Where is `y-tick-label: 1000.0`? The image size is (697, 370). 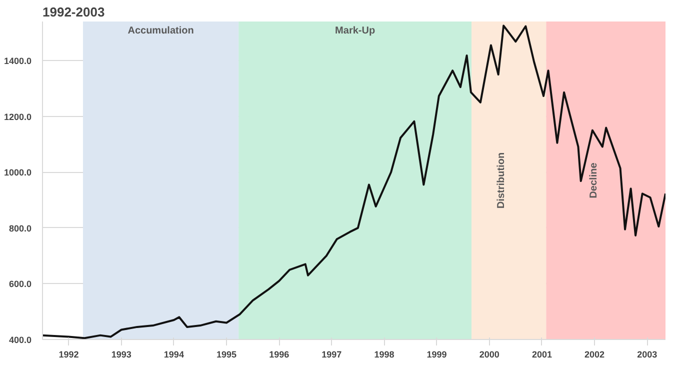 y-tick-label: 1000.0 is located at coordinates (18, 173).